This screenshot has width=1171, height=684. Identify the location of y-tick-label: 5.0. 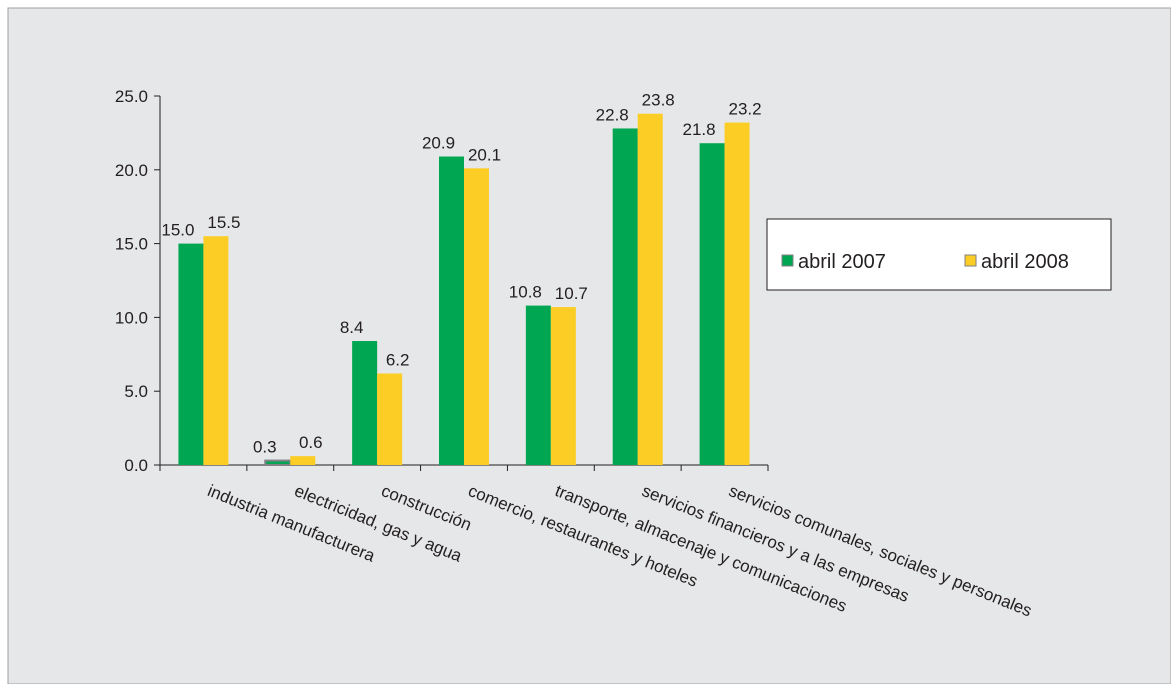
(136, 391).